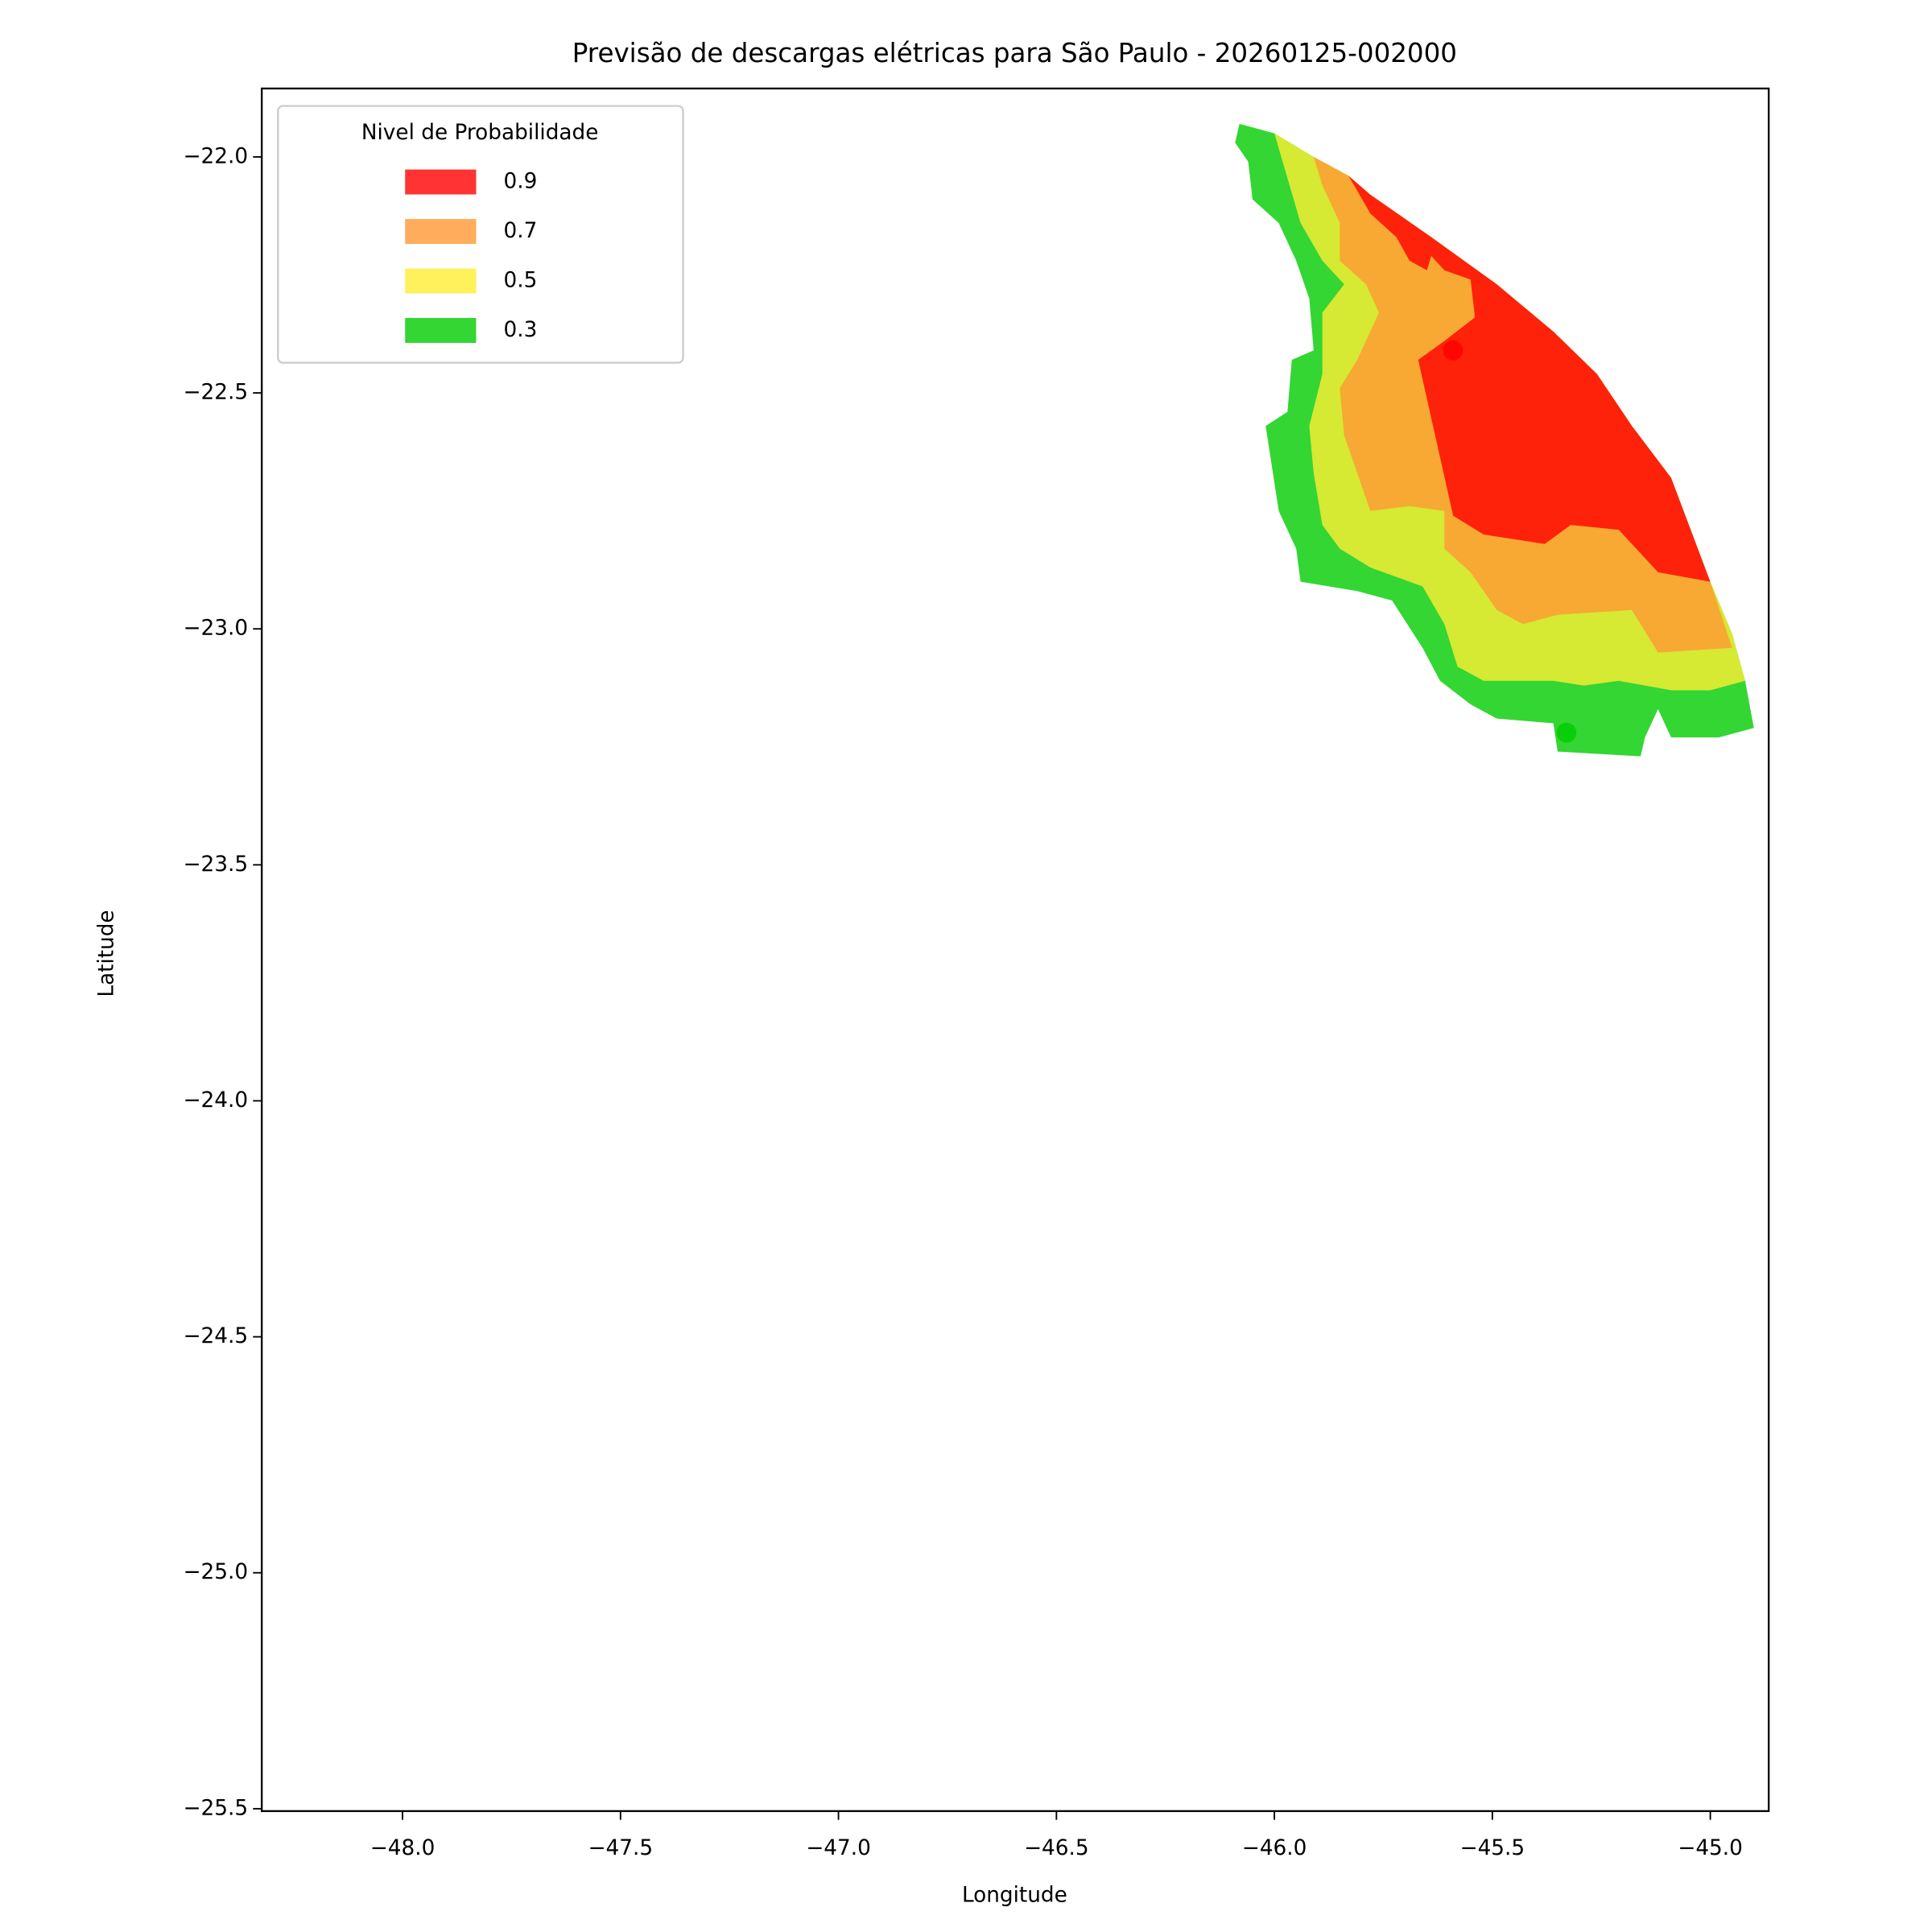 The height and width of the screenshot is (1932, 1932). Describe the element at coordinates (1014, 1896) in the screenshot. I see `x-axis-label: Longitude` at that location.